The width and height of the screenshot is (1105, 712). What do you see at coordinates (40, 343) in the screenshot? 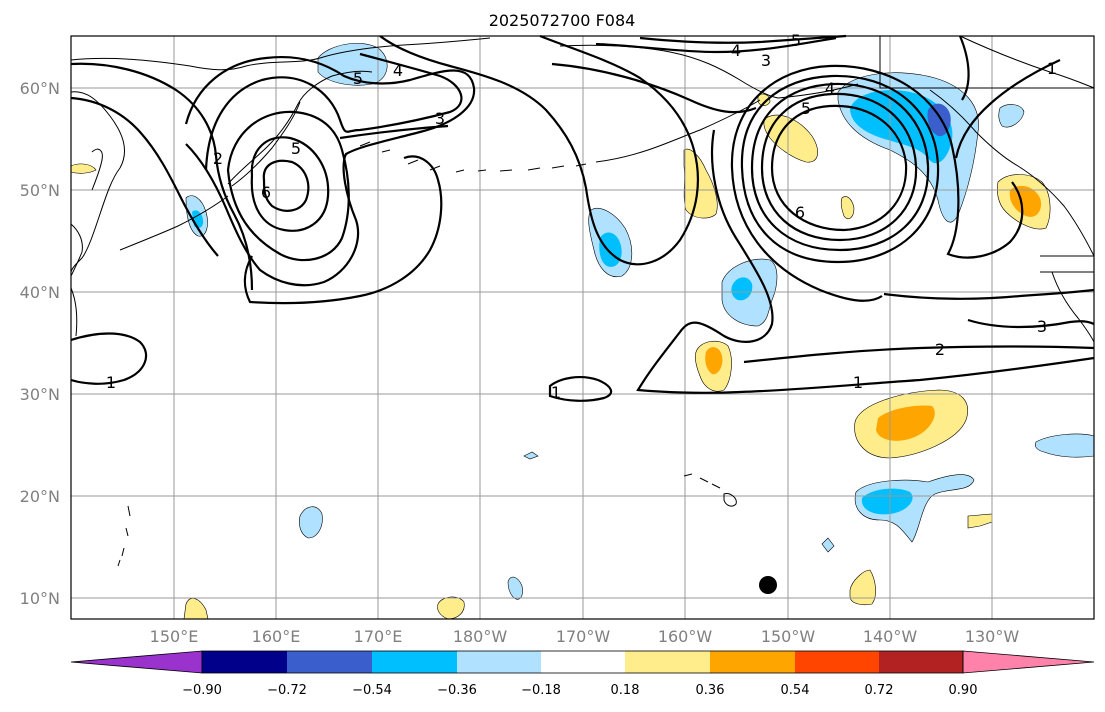
I see `latitude-labels: 10°N 20°N 30°N 40°N 50°N 60°N` at bounding box center [40, 343].